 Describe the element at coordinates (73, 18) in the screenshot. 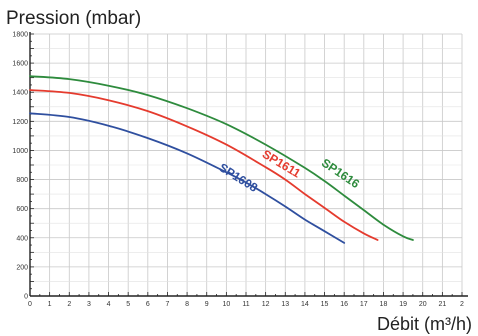

I see `y-axis-title: Pression (mbar)` at that location.